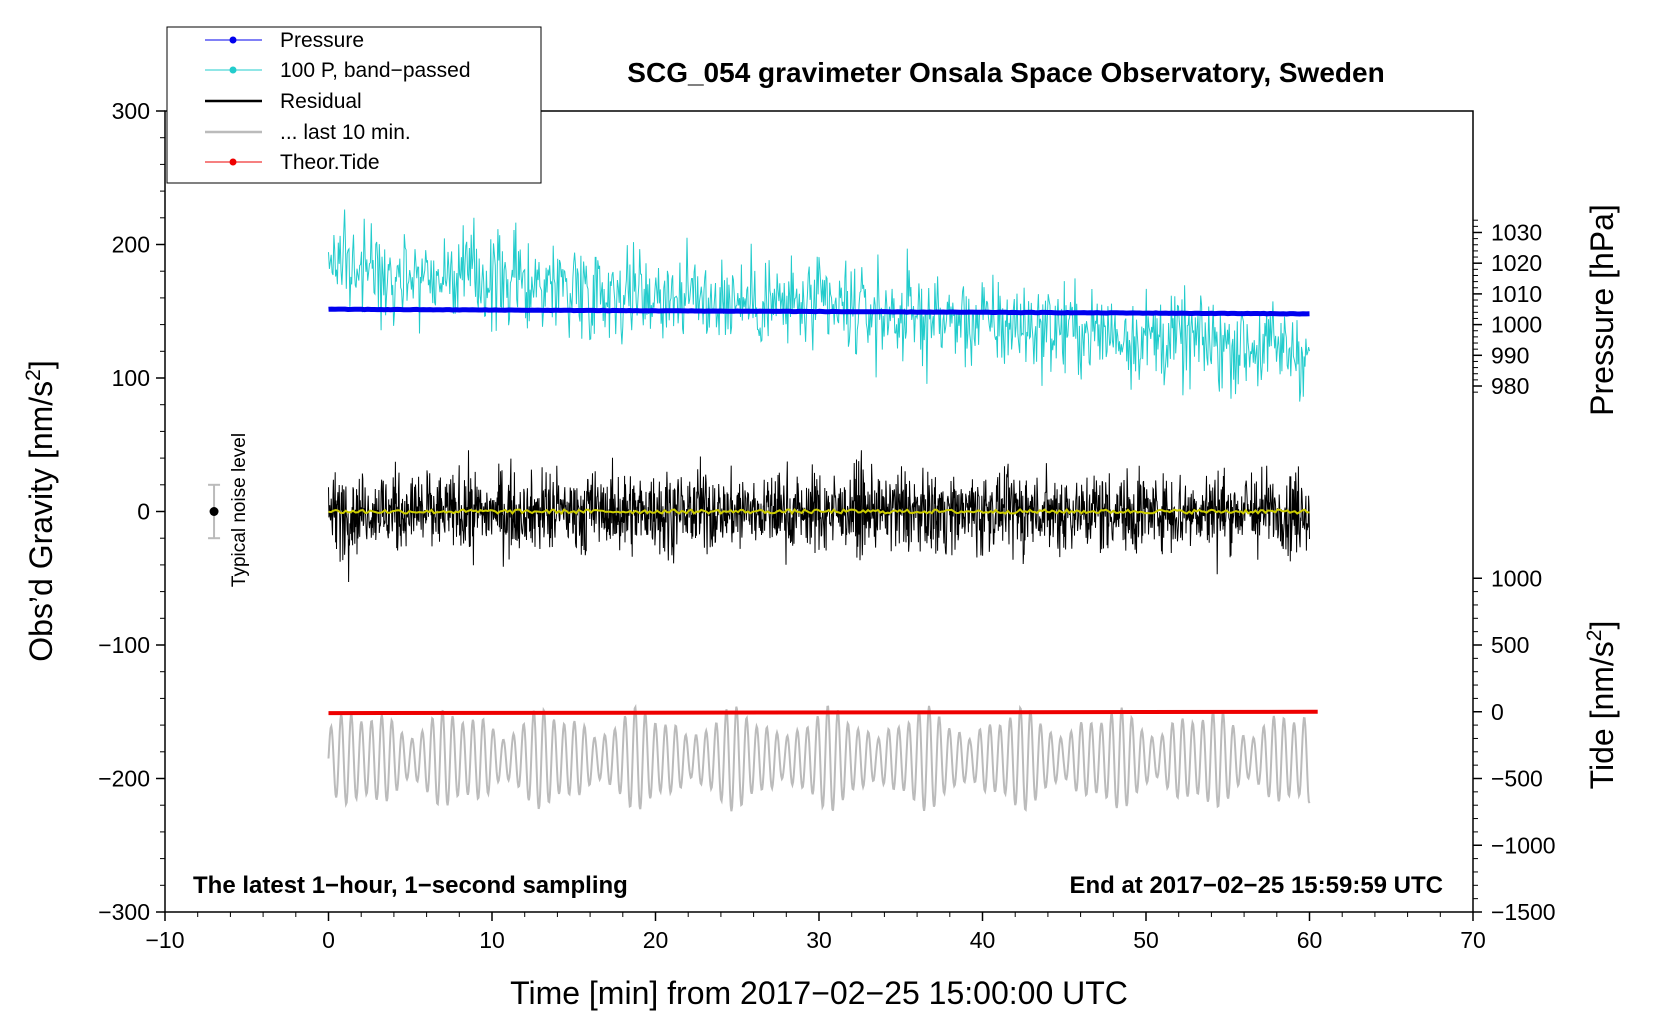  What do you see at coordinates (33, 375) in the screenshot?
I see `y-axis-left-title-sup: 2` at bounding box center [33, 375].